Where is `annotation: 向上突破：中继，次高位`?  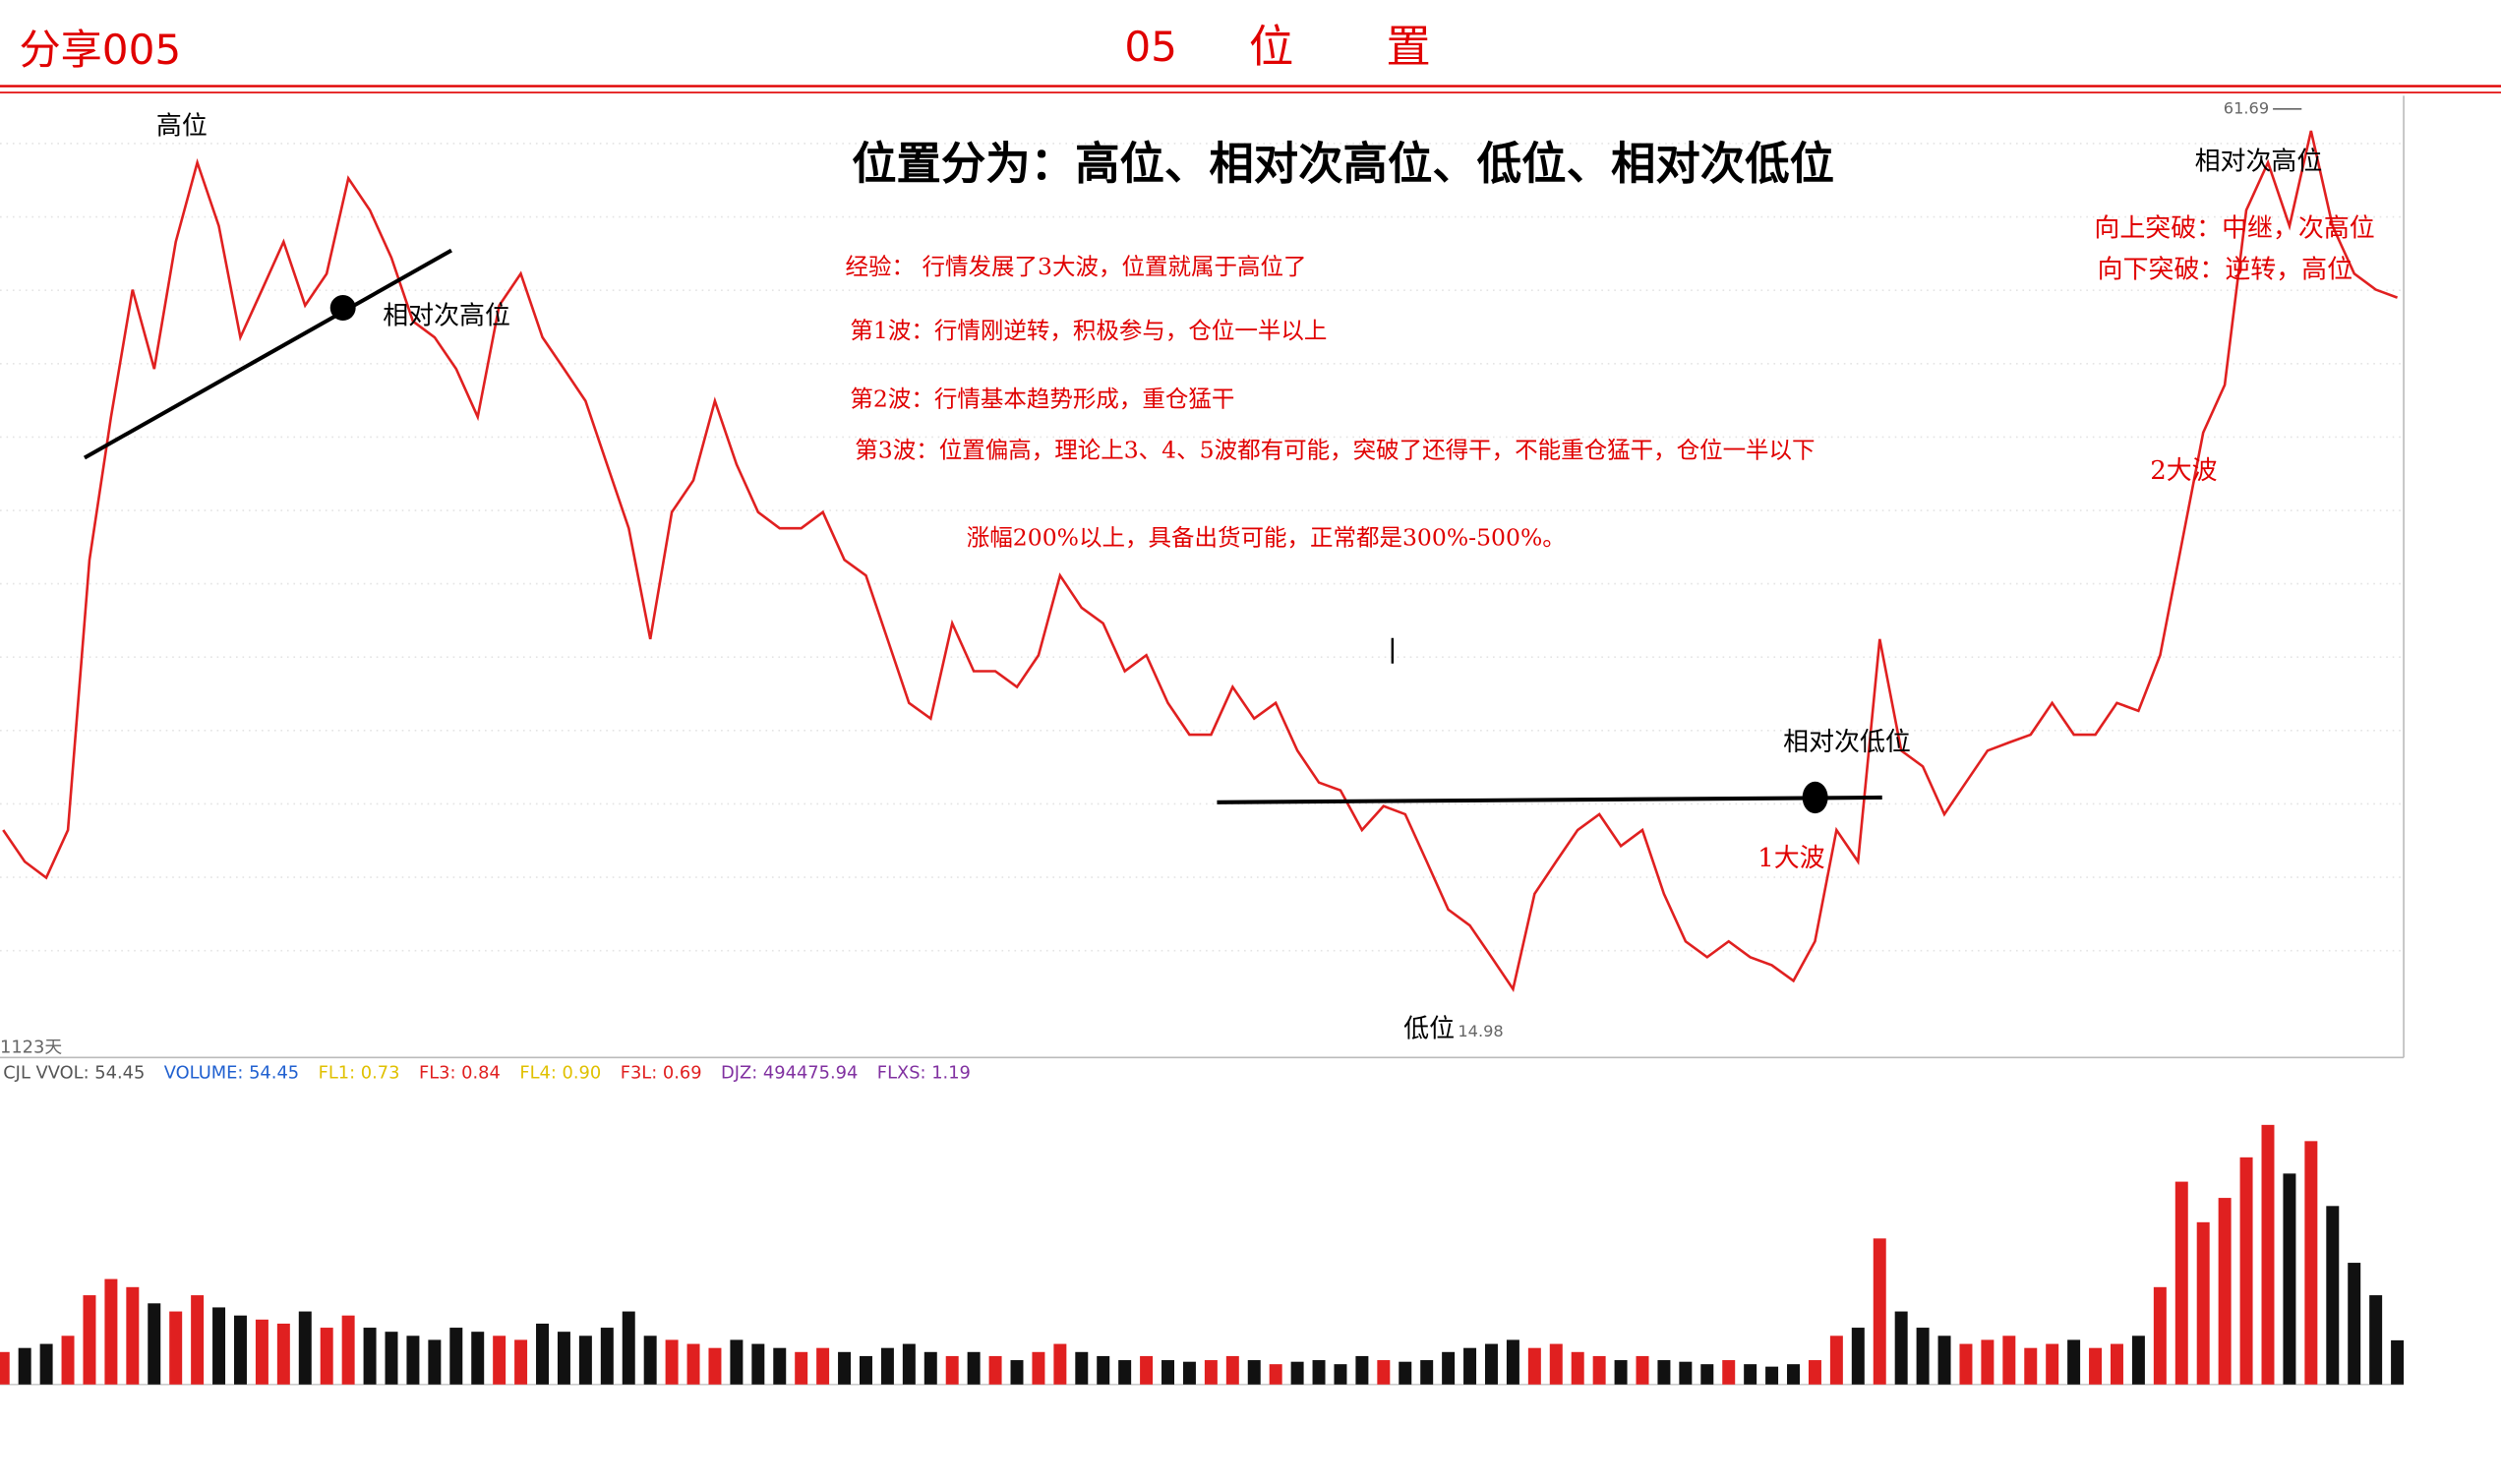 annotation: 向上突破：中继，次高位 is located at coordinates (2234, 229).